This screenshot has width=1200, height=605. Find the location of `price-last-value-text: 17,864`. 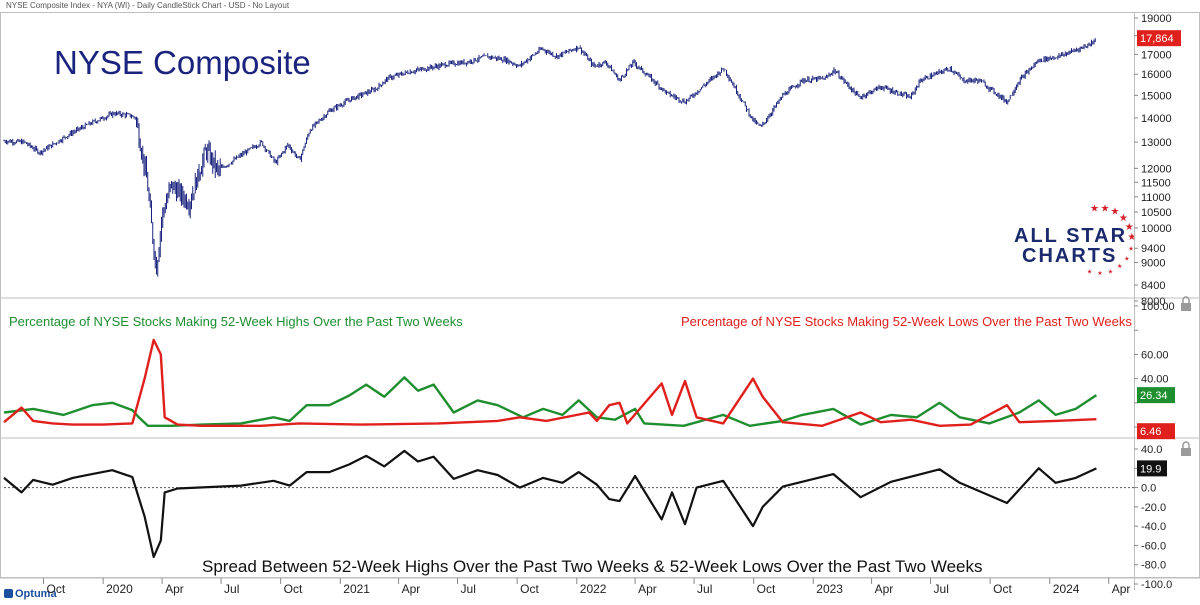

price-last-value-text: 17,864 is located at coordinates (1157, 39).